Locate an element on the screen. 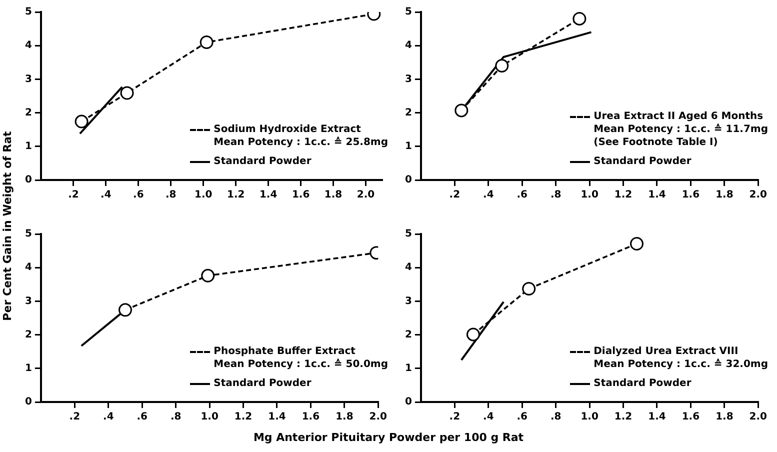 Image resolution: width=777 pixels, height=452 pixels. legend-label: Phosphate Buffer Extract is located at coordinates (285, 351).